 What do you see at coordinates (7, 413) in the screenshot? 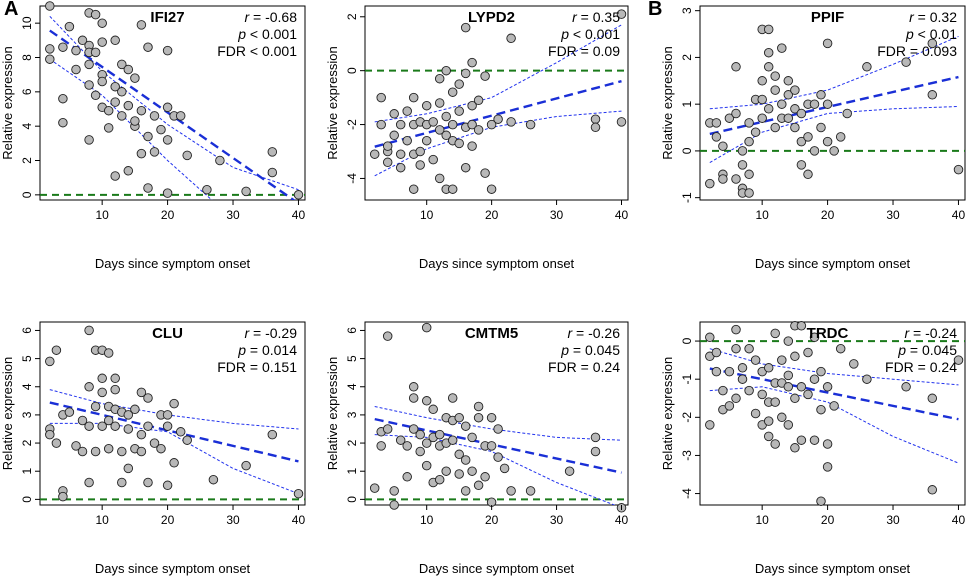
I see `y-axis-label: Relative expression` at bounding box center [7, 413].